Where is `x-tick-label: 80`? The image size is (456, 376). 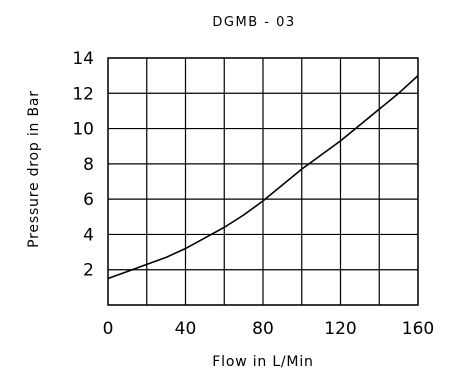
x-tick-label: 80 is located at coordinates (263, 329).